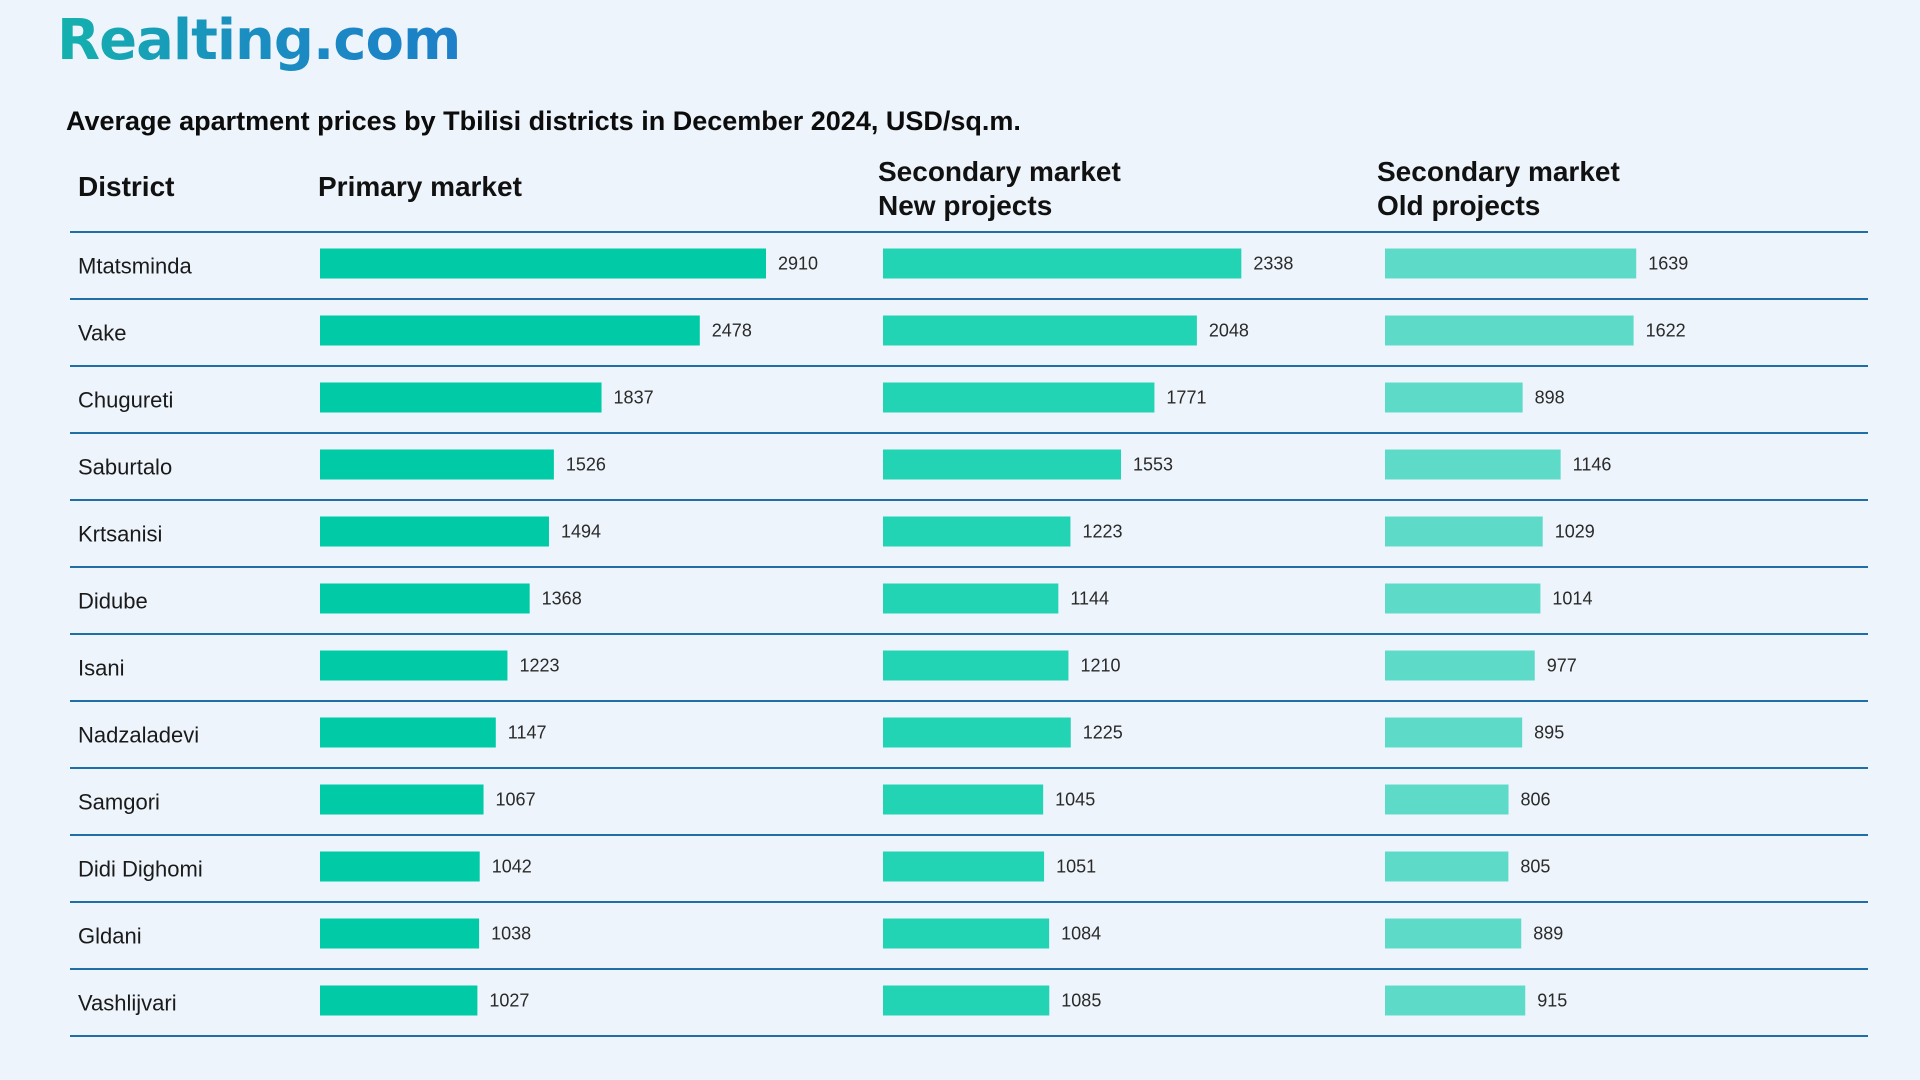 This screenshot has height=1080, width=1920. I want to click on value-label-primary: 1494, so click(581, 532).